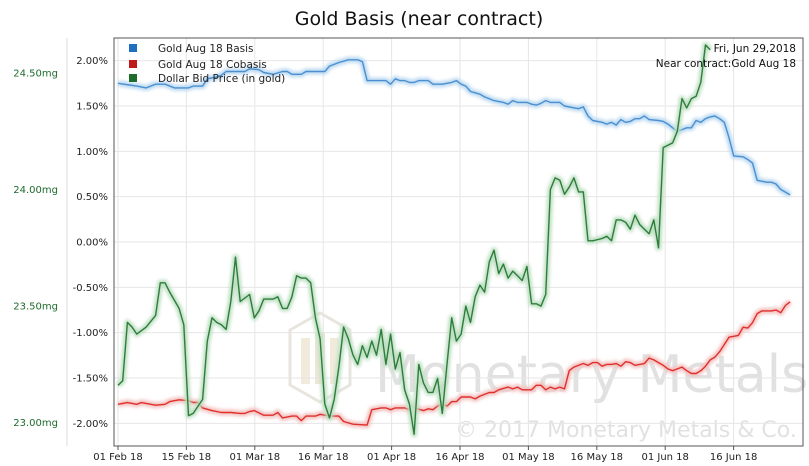 This screenshot has width=809, height=466. I want to click on y-right-tick-label: 23.50mg, so click(35, 307).